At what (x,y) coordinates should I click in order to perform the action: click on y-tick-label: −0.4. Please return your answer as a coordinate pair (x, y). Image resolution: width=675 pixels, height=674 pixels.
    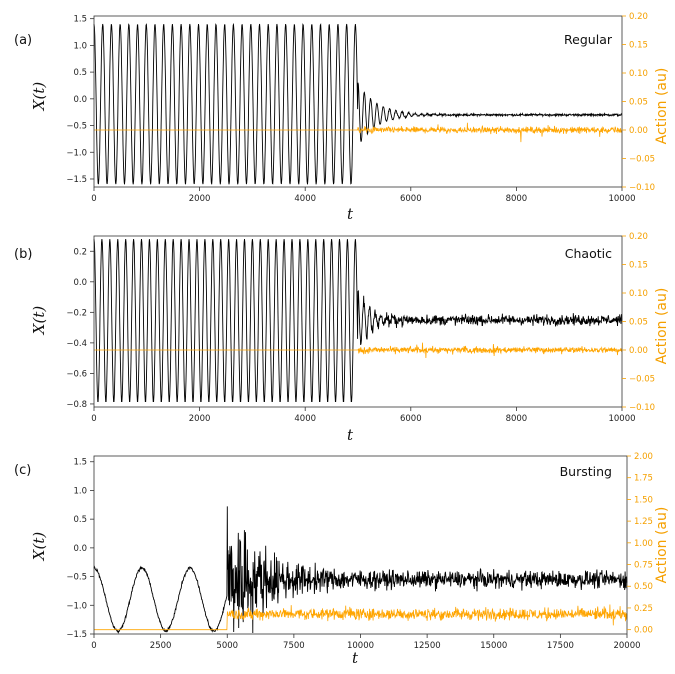
    Looking at the image, I should click on (76, 344).